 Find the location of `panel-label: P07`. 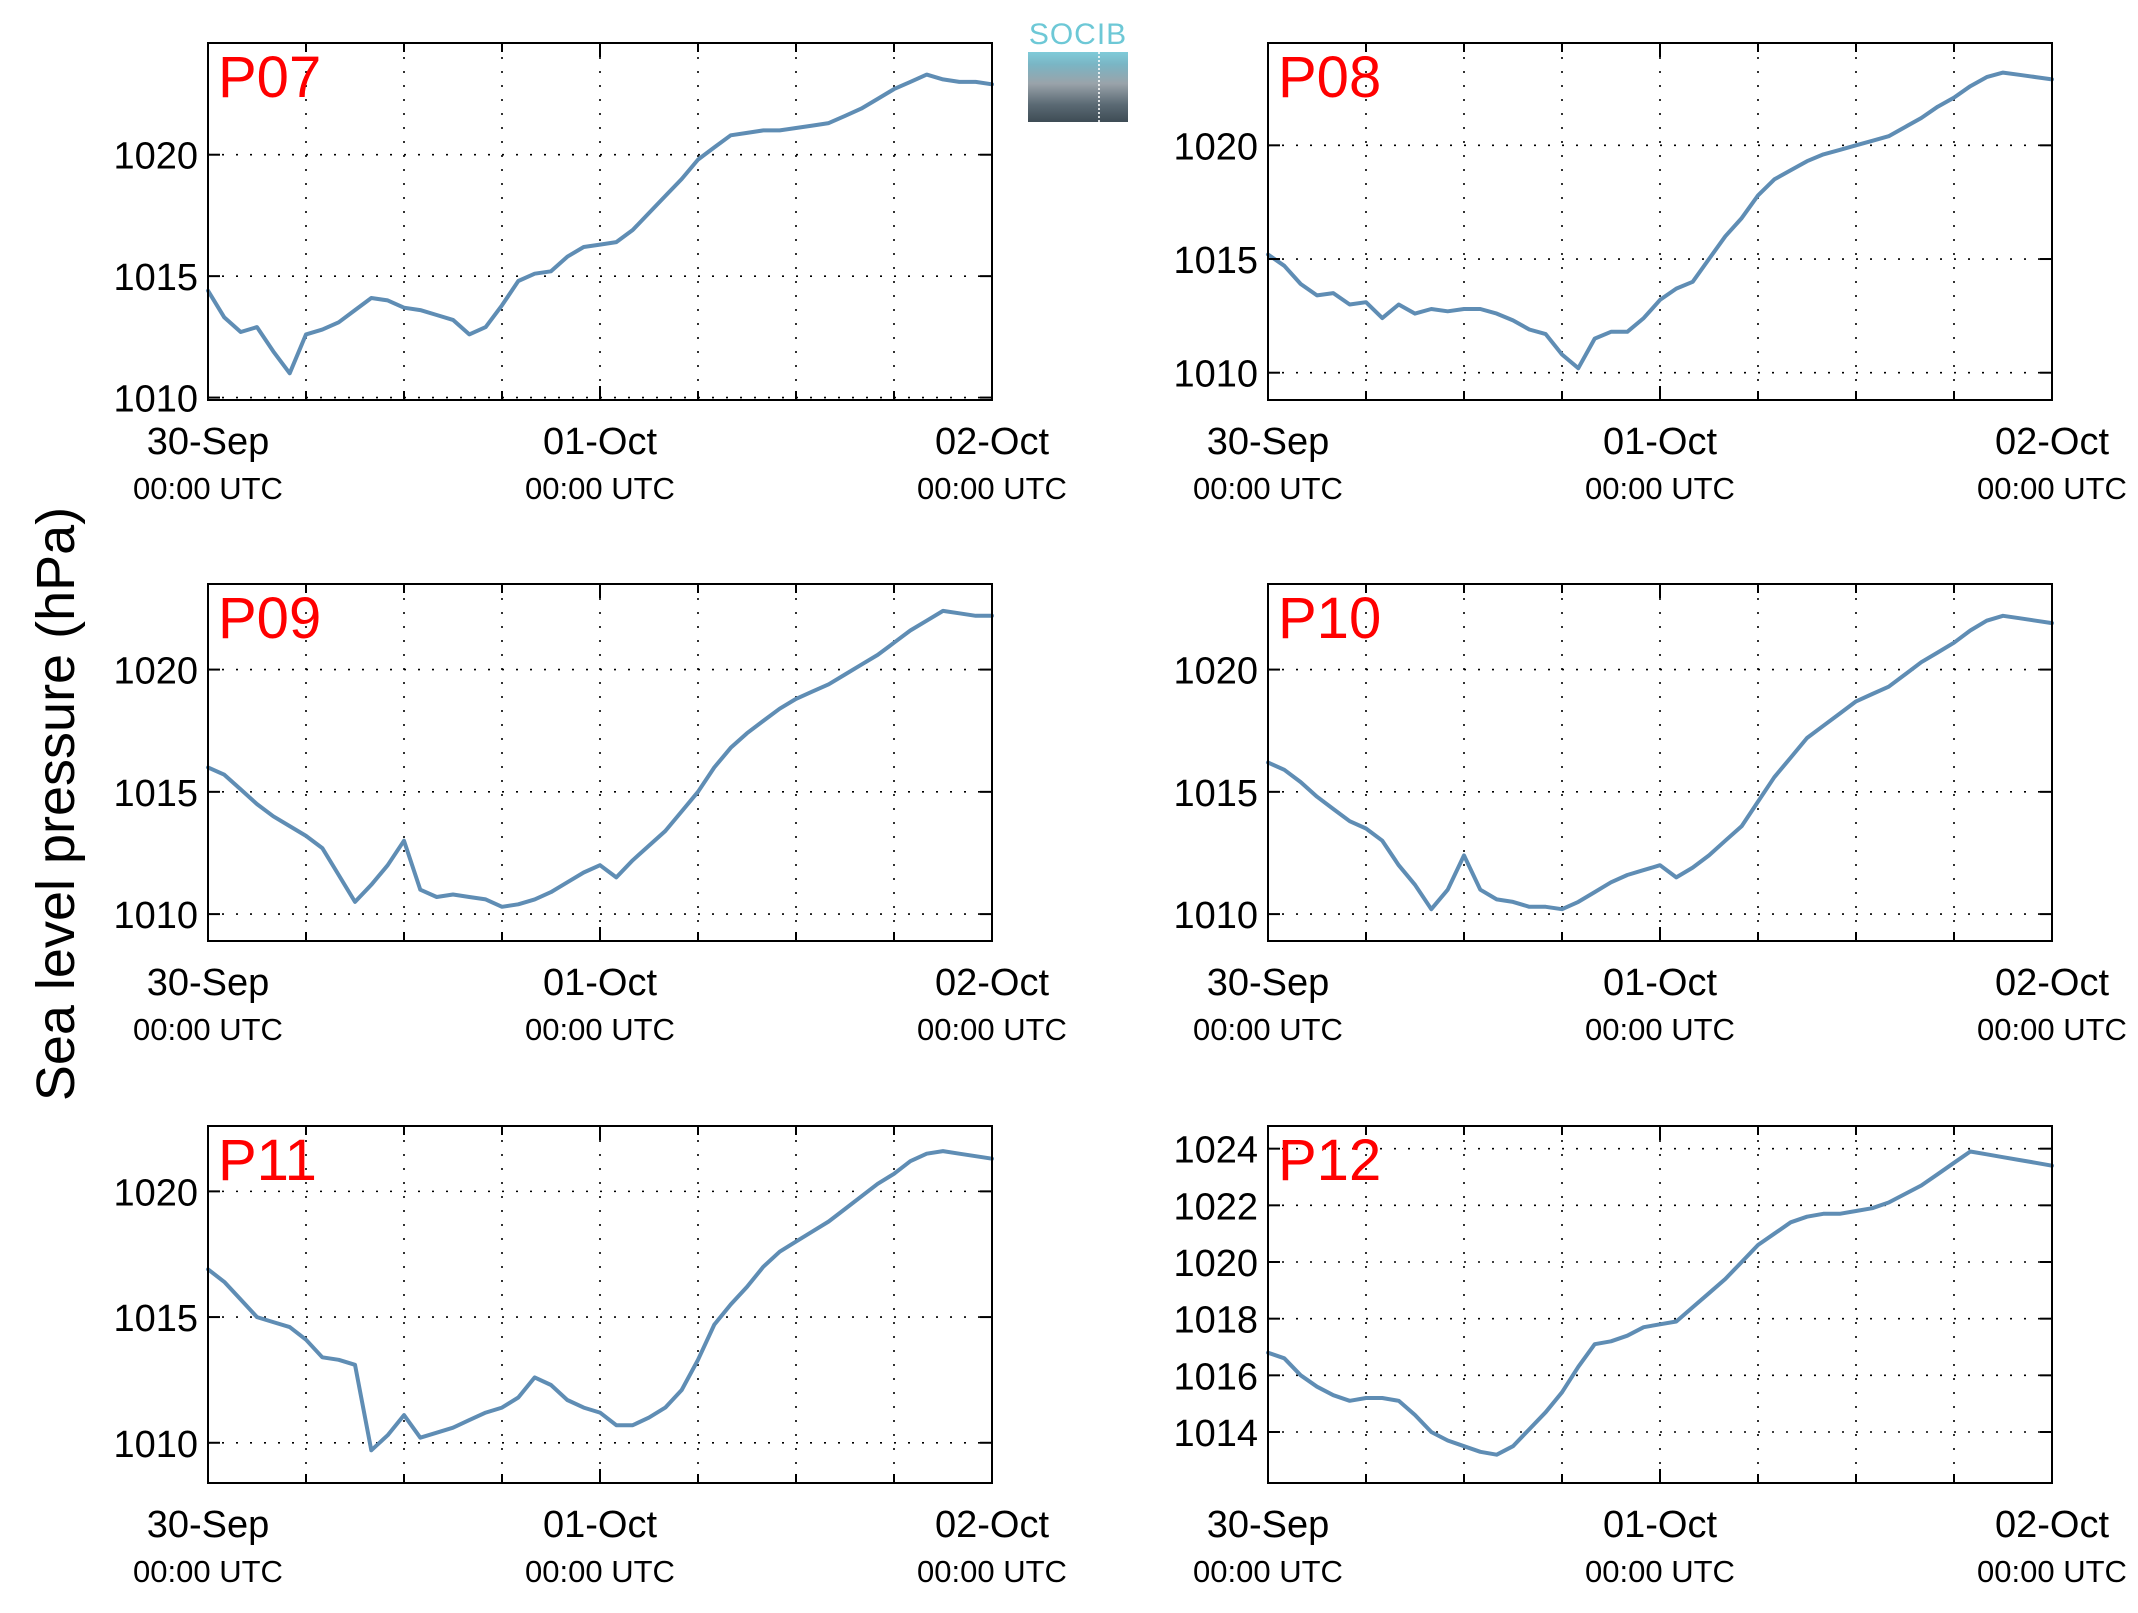

panel-label: P07 is located at coordinates (269, 77).